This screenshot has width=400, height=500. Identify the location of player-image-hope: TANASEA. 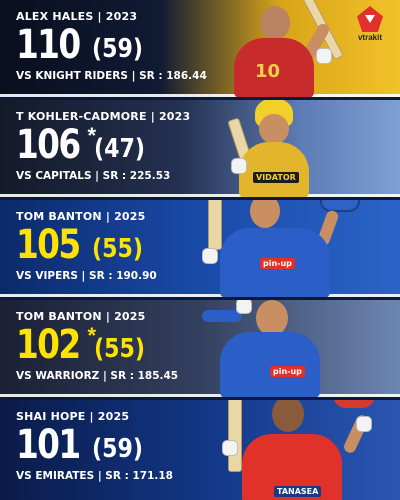
(307, 450).